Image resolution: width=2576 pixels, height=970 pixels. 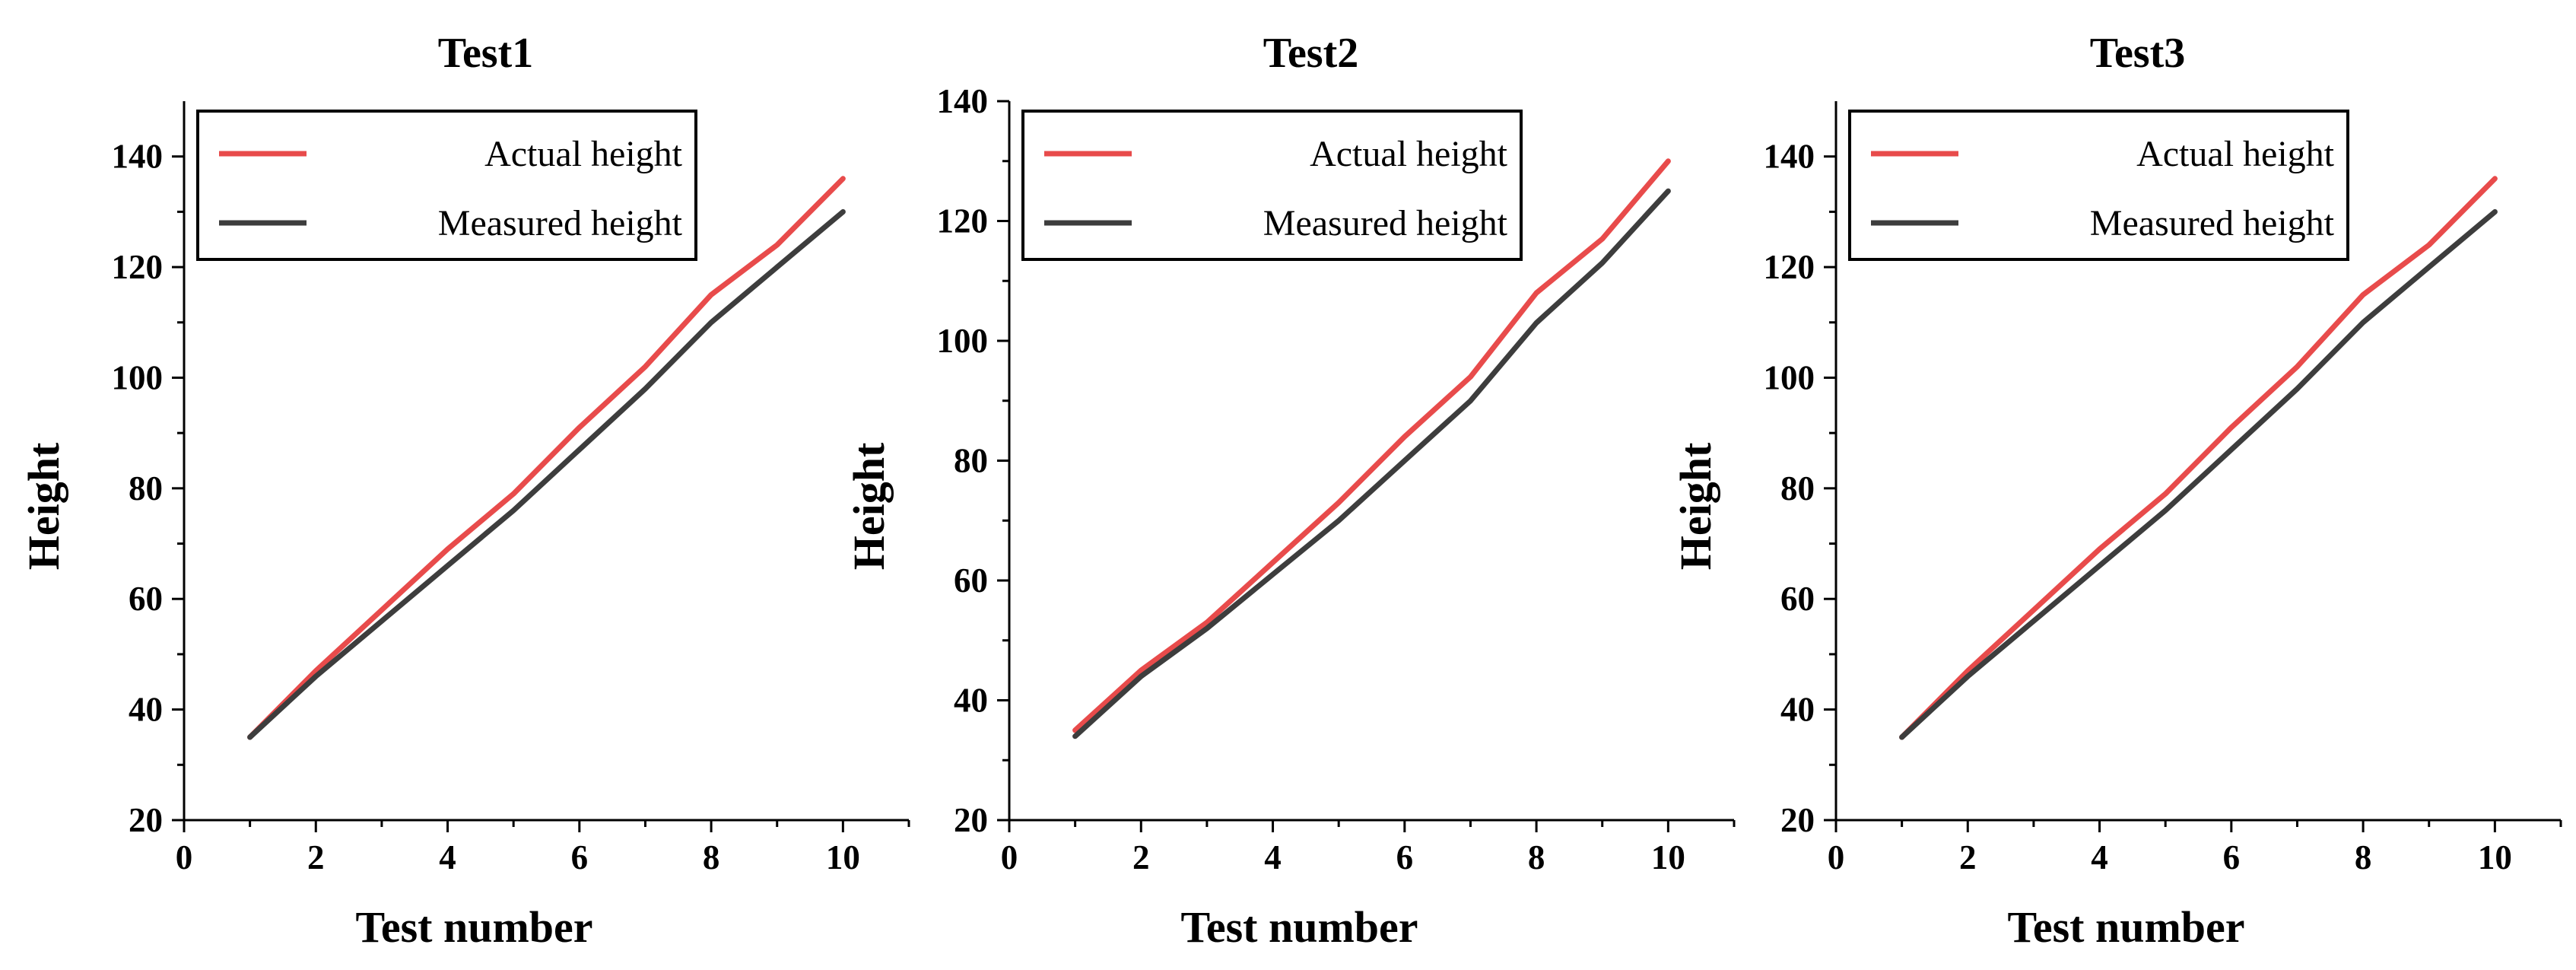 What do you see at coordinates (1311, 53) in the screenshot?
I see `chart-title: Test2` at bounding box center [1311, 53].